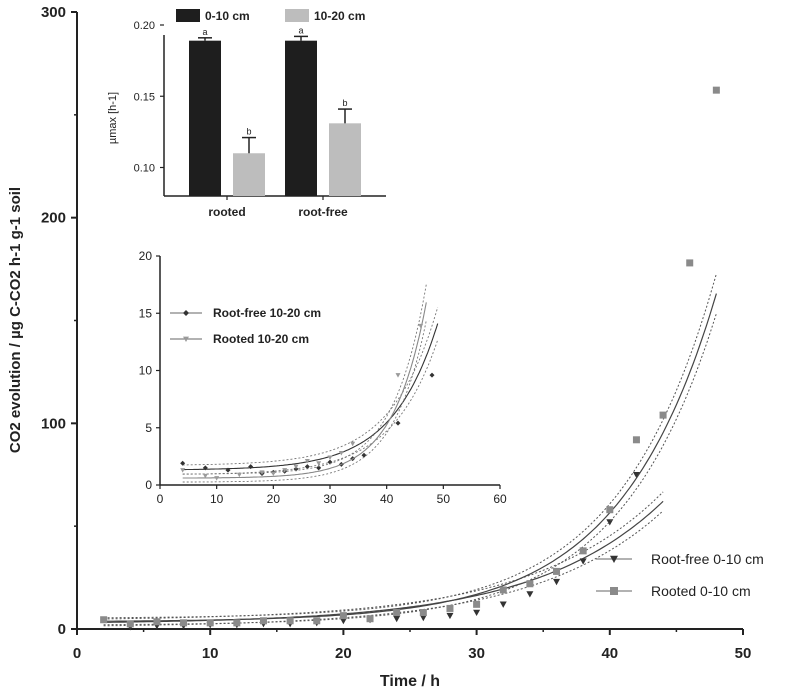 This screenshot has height=694, width=787. Describe the element at coordinates (53, 12) in the screenshot. I see `y-tick-label: 300` at that location.